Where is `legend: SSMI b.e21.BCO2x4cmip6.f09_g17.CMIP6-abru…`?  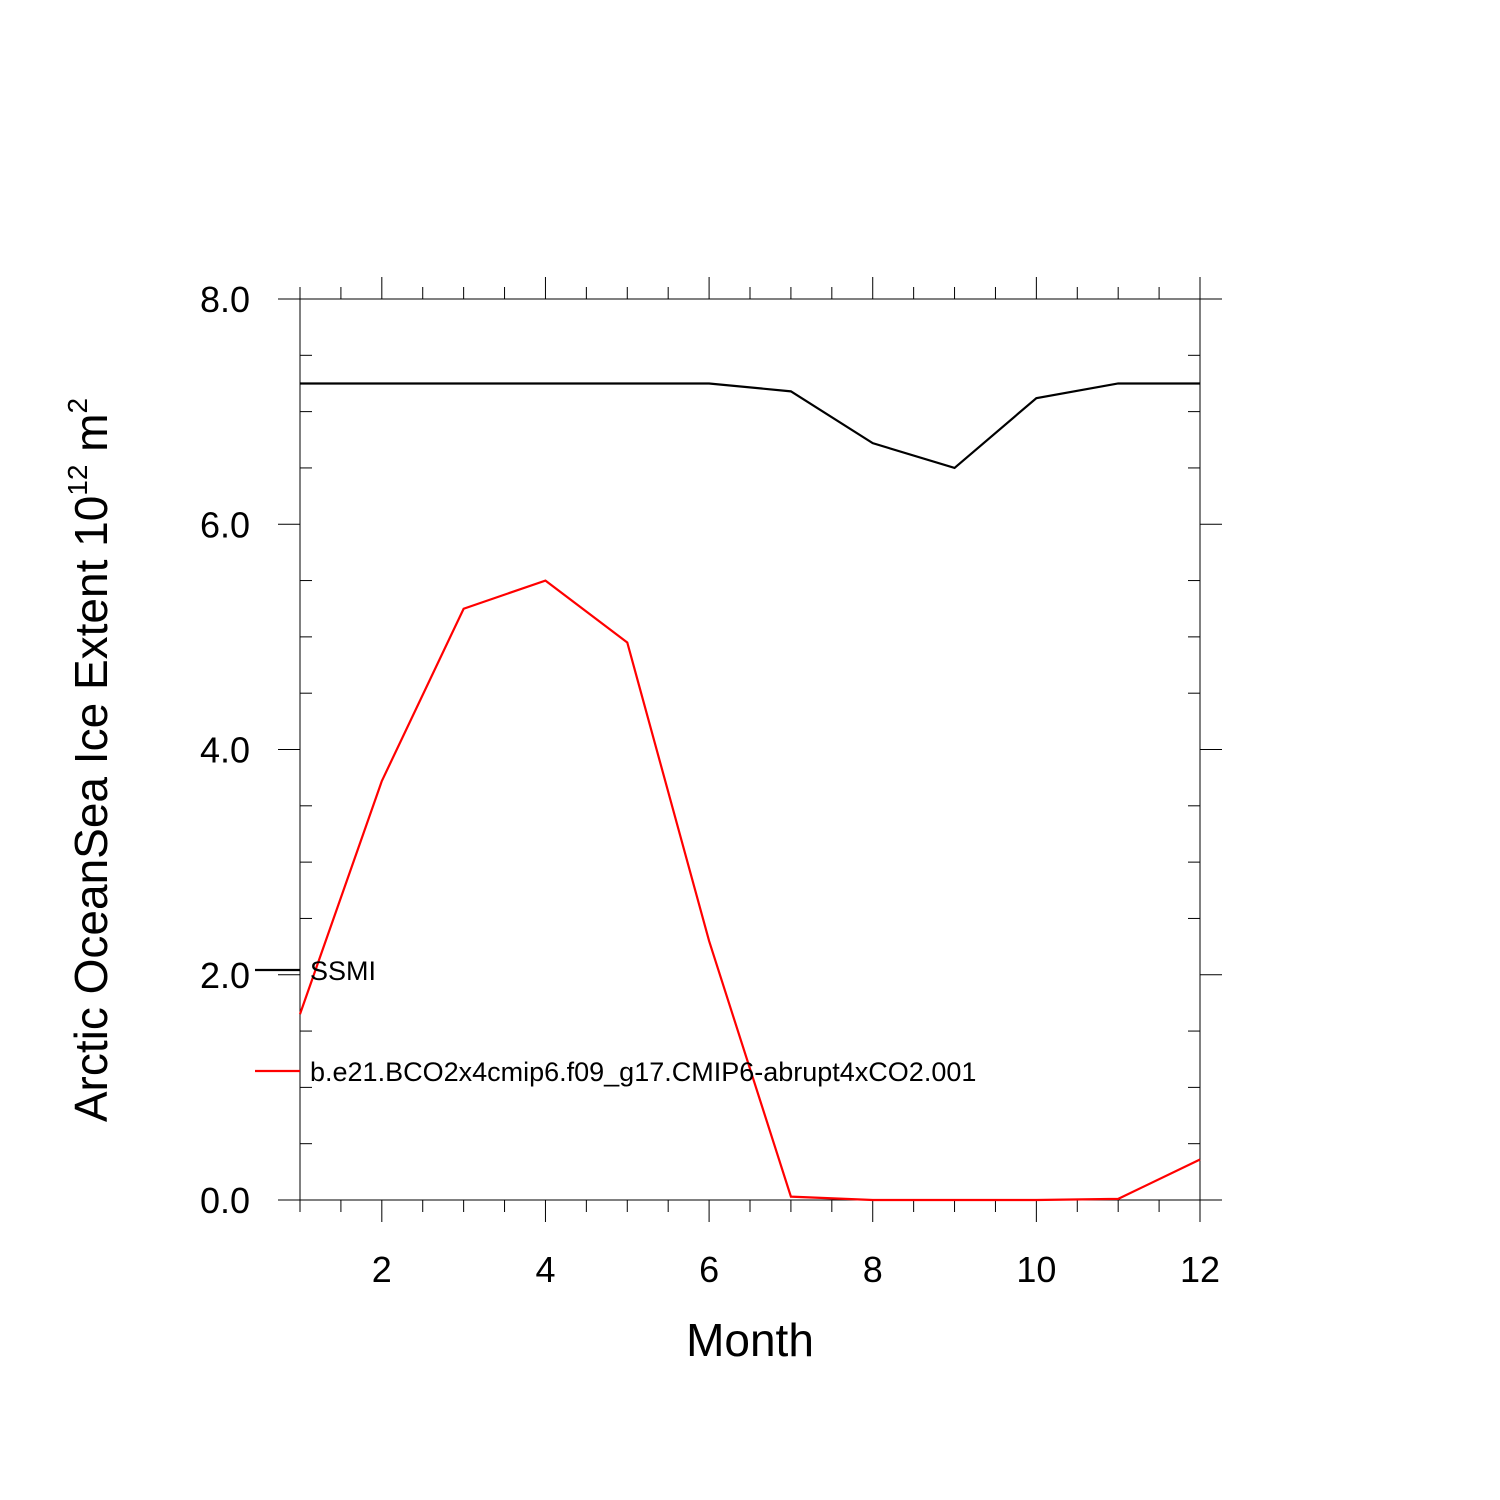 legend: SSMI b.e21.BCO2x4cmip6.f09_g17.CMIP6-abru… is located at coordinates (615, 1021).